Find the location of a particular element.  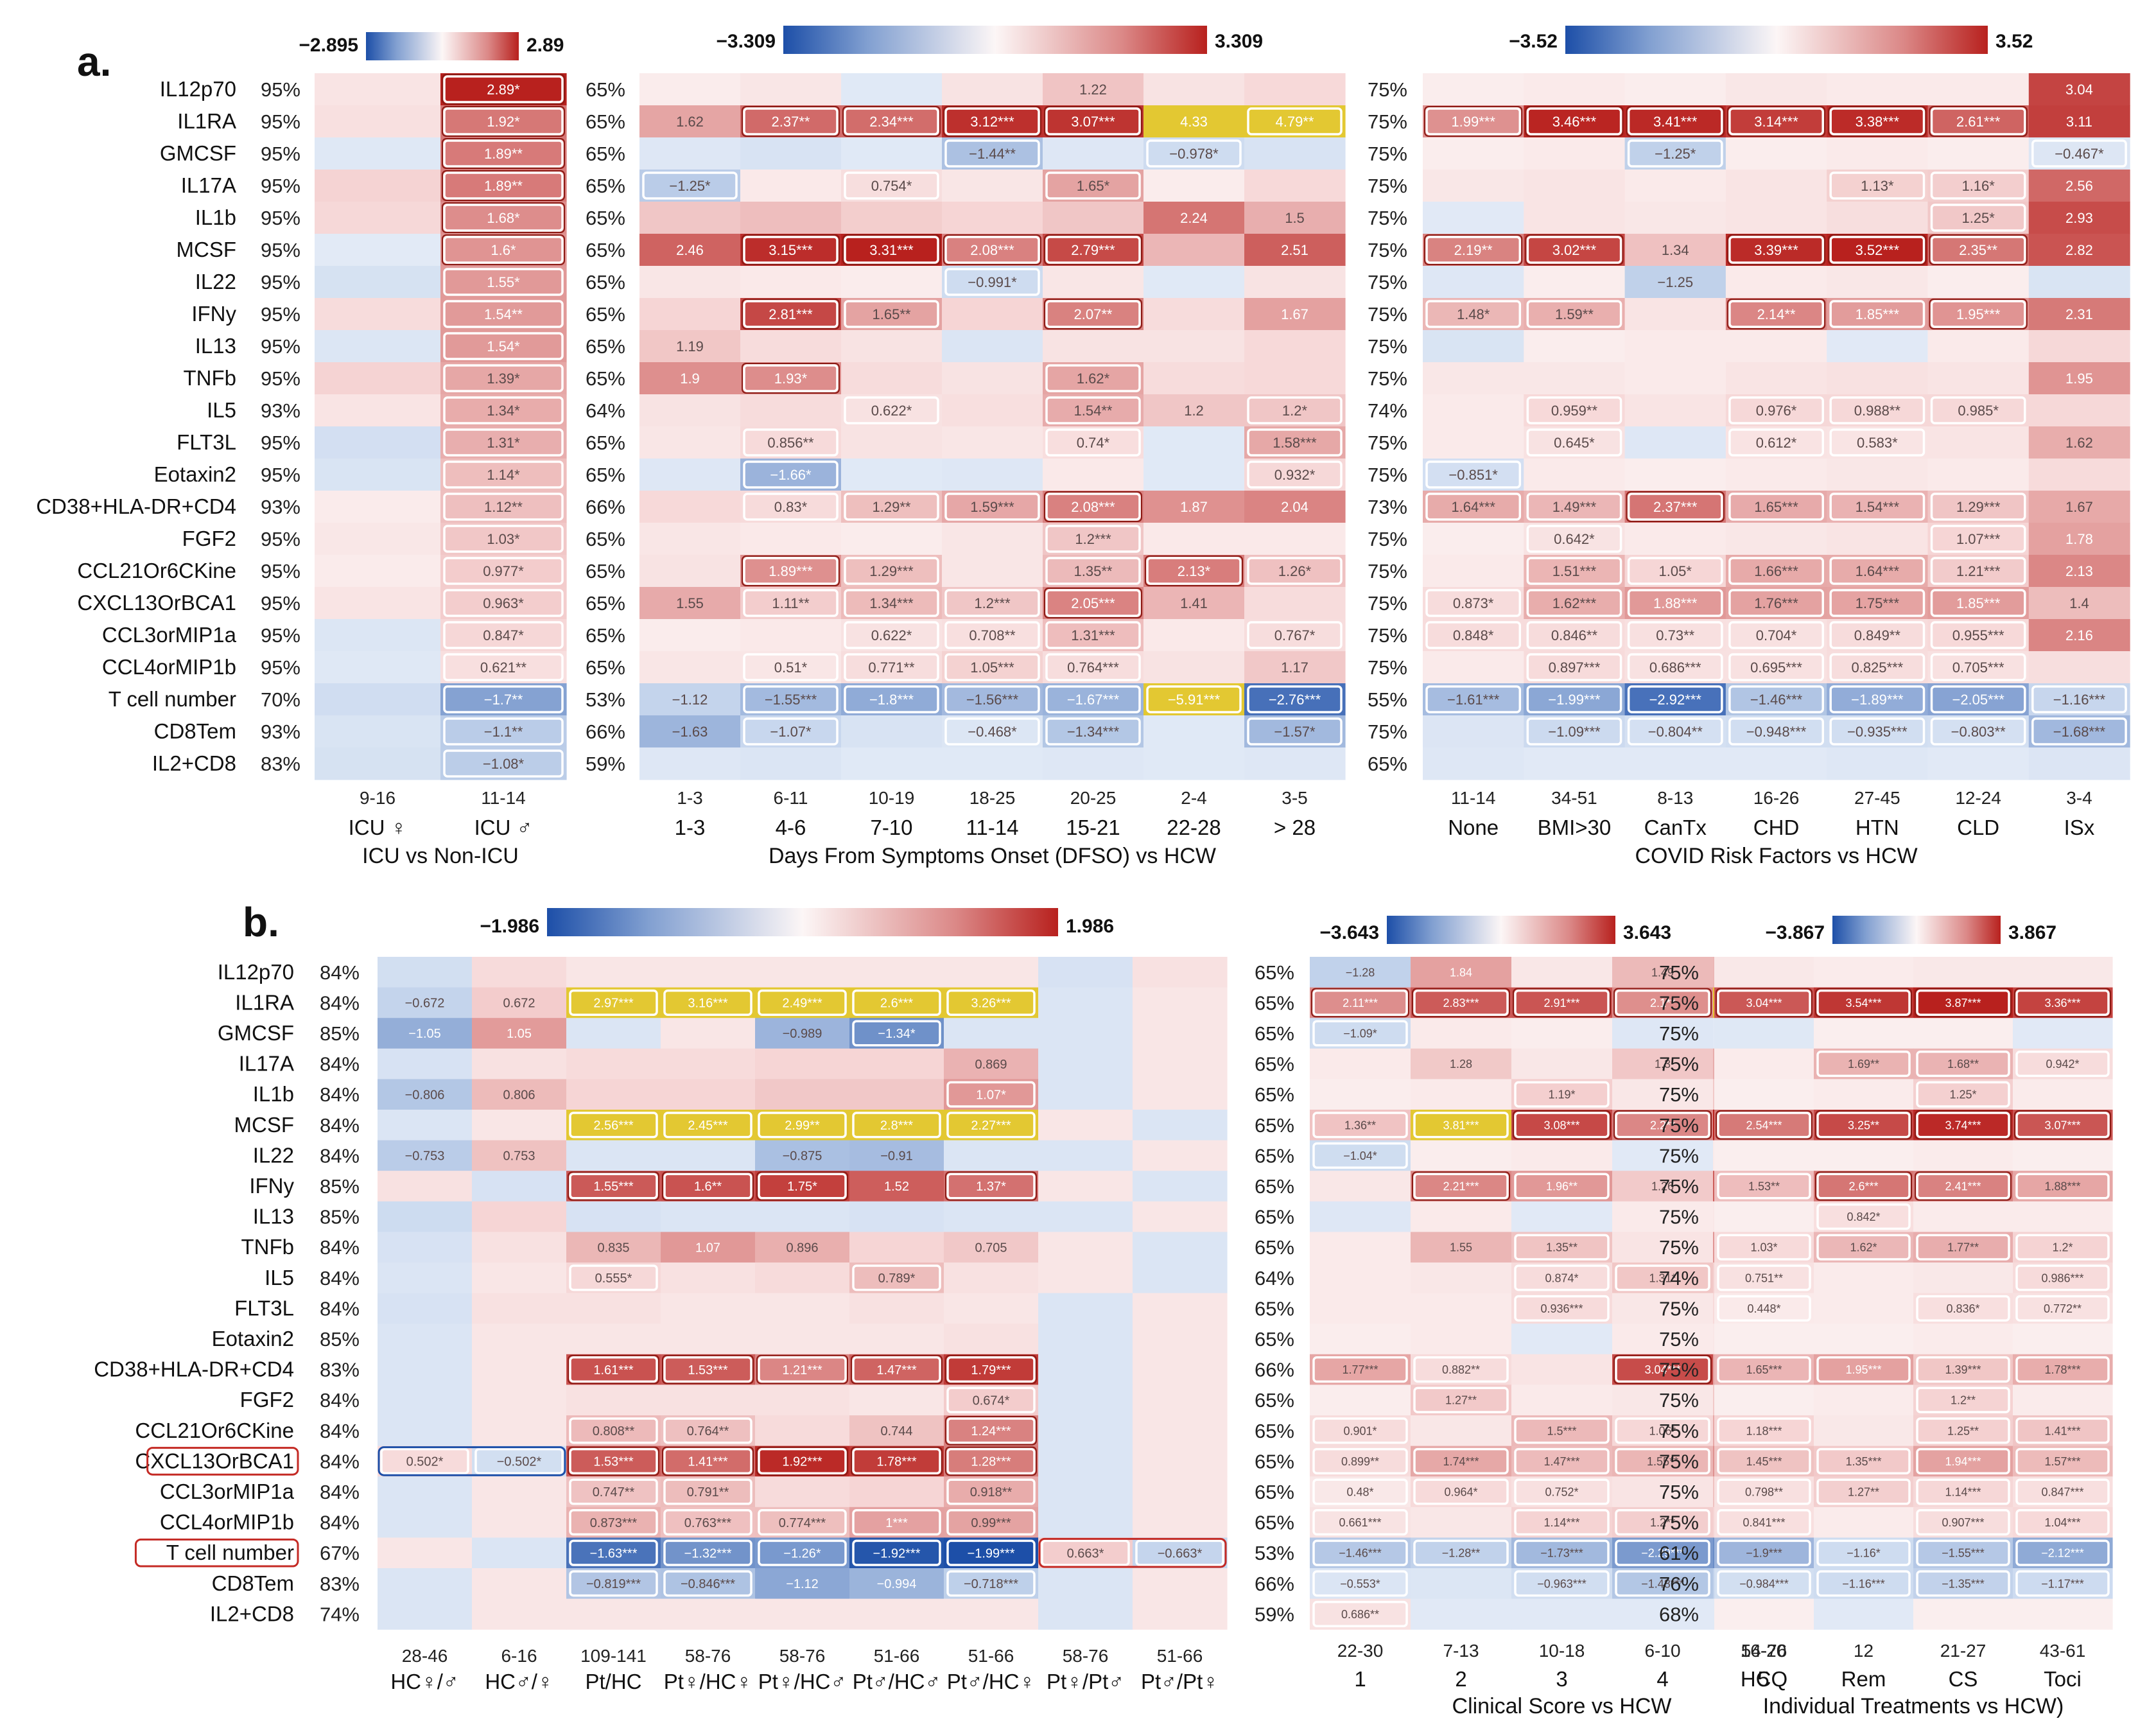

cell-value-label: 0.907*** is located at coordinates (1963, 1522).